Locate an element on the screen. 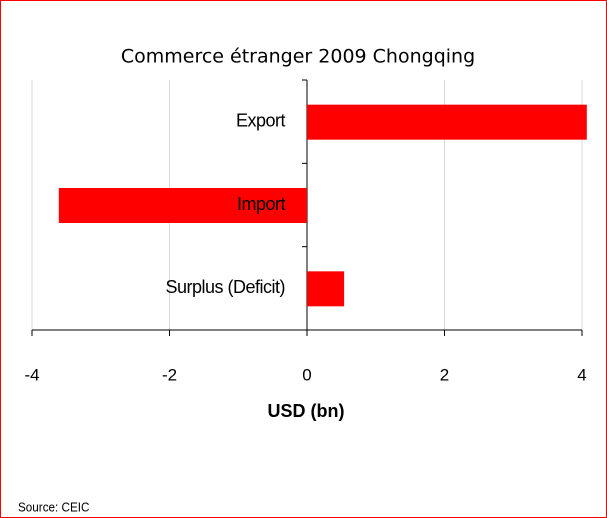  source: Source: CEIC is located at coordinates (54, 507).